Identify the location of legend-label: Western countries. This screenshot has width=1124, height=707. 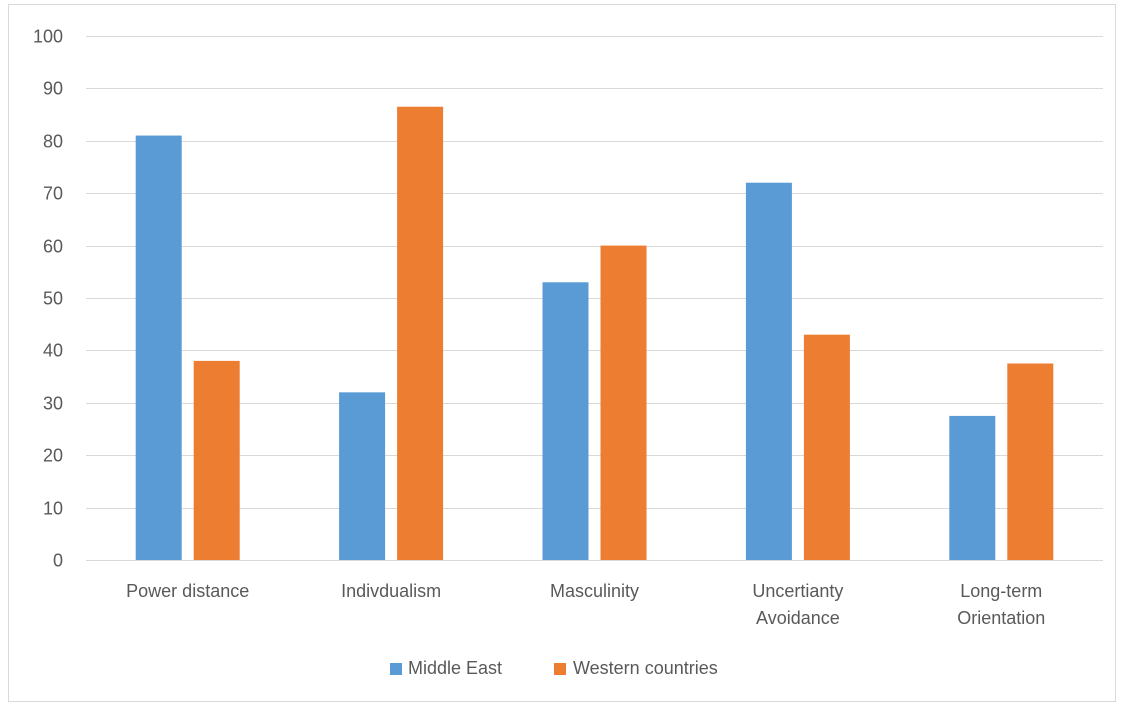
(645, 668).